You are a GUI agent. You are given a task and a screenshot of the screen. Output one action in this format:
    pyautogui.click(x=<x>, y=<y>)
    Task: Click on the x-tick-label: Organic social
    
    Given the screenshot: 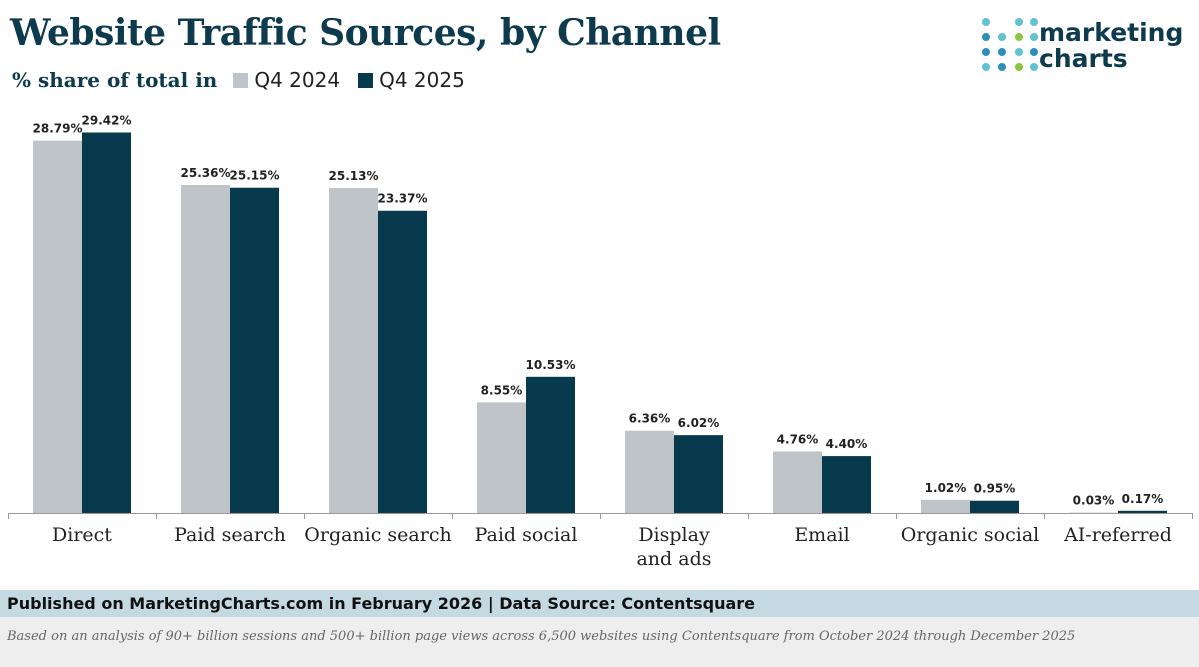 What is the action you would take?
    pyautogui.click(x=970, y=535)
    